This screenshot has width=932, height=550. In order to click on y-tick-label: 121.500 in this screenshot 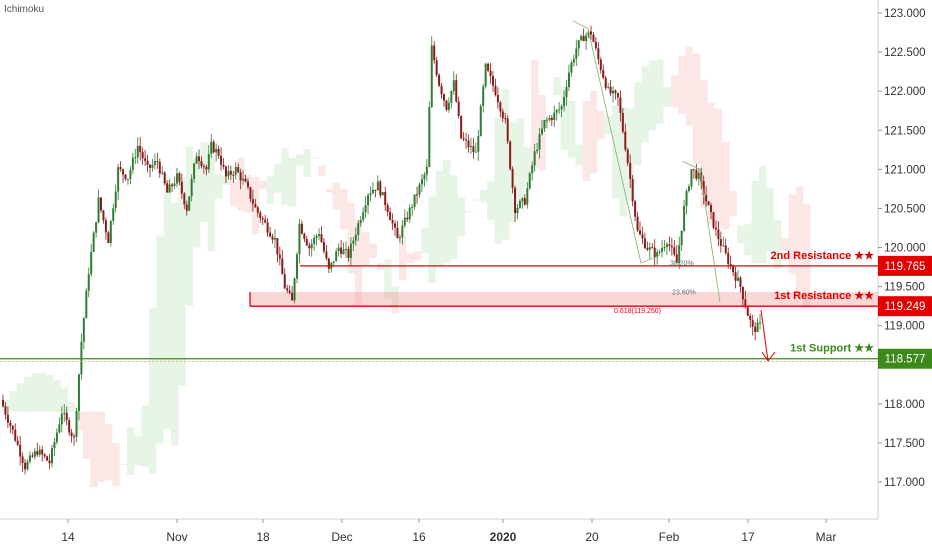, I will do `click(905, 131)`.